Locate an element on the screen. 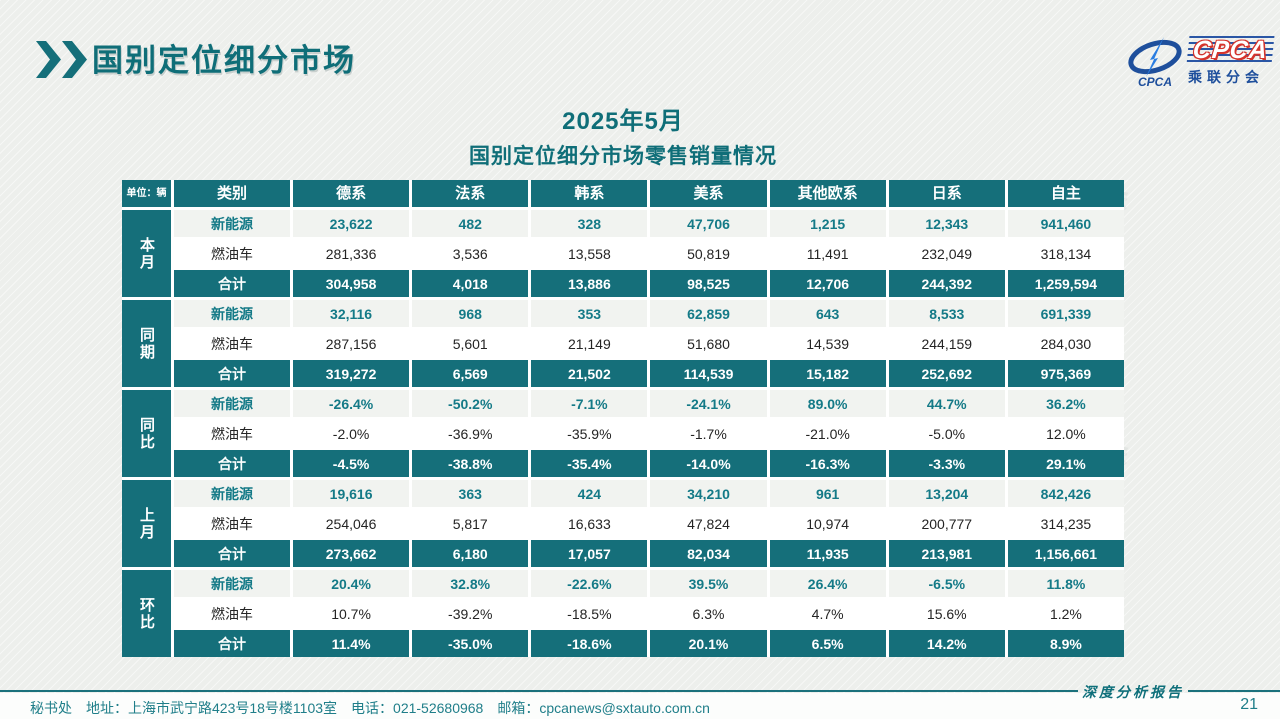 The height and width of the screenshot is (719, 1280). data-cell: 14.2% is located at coordinates (946, 643).